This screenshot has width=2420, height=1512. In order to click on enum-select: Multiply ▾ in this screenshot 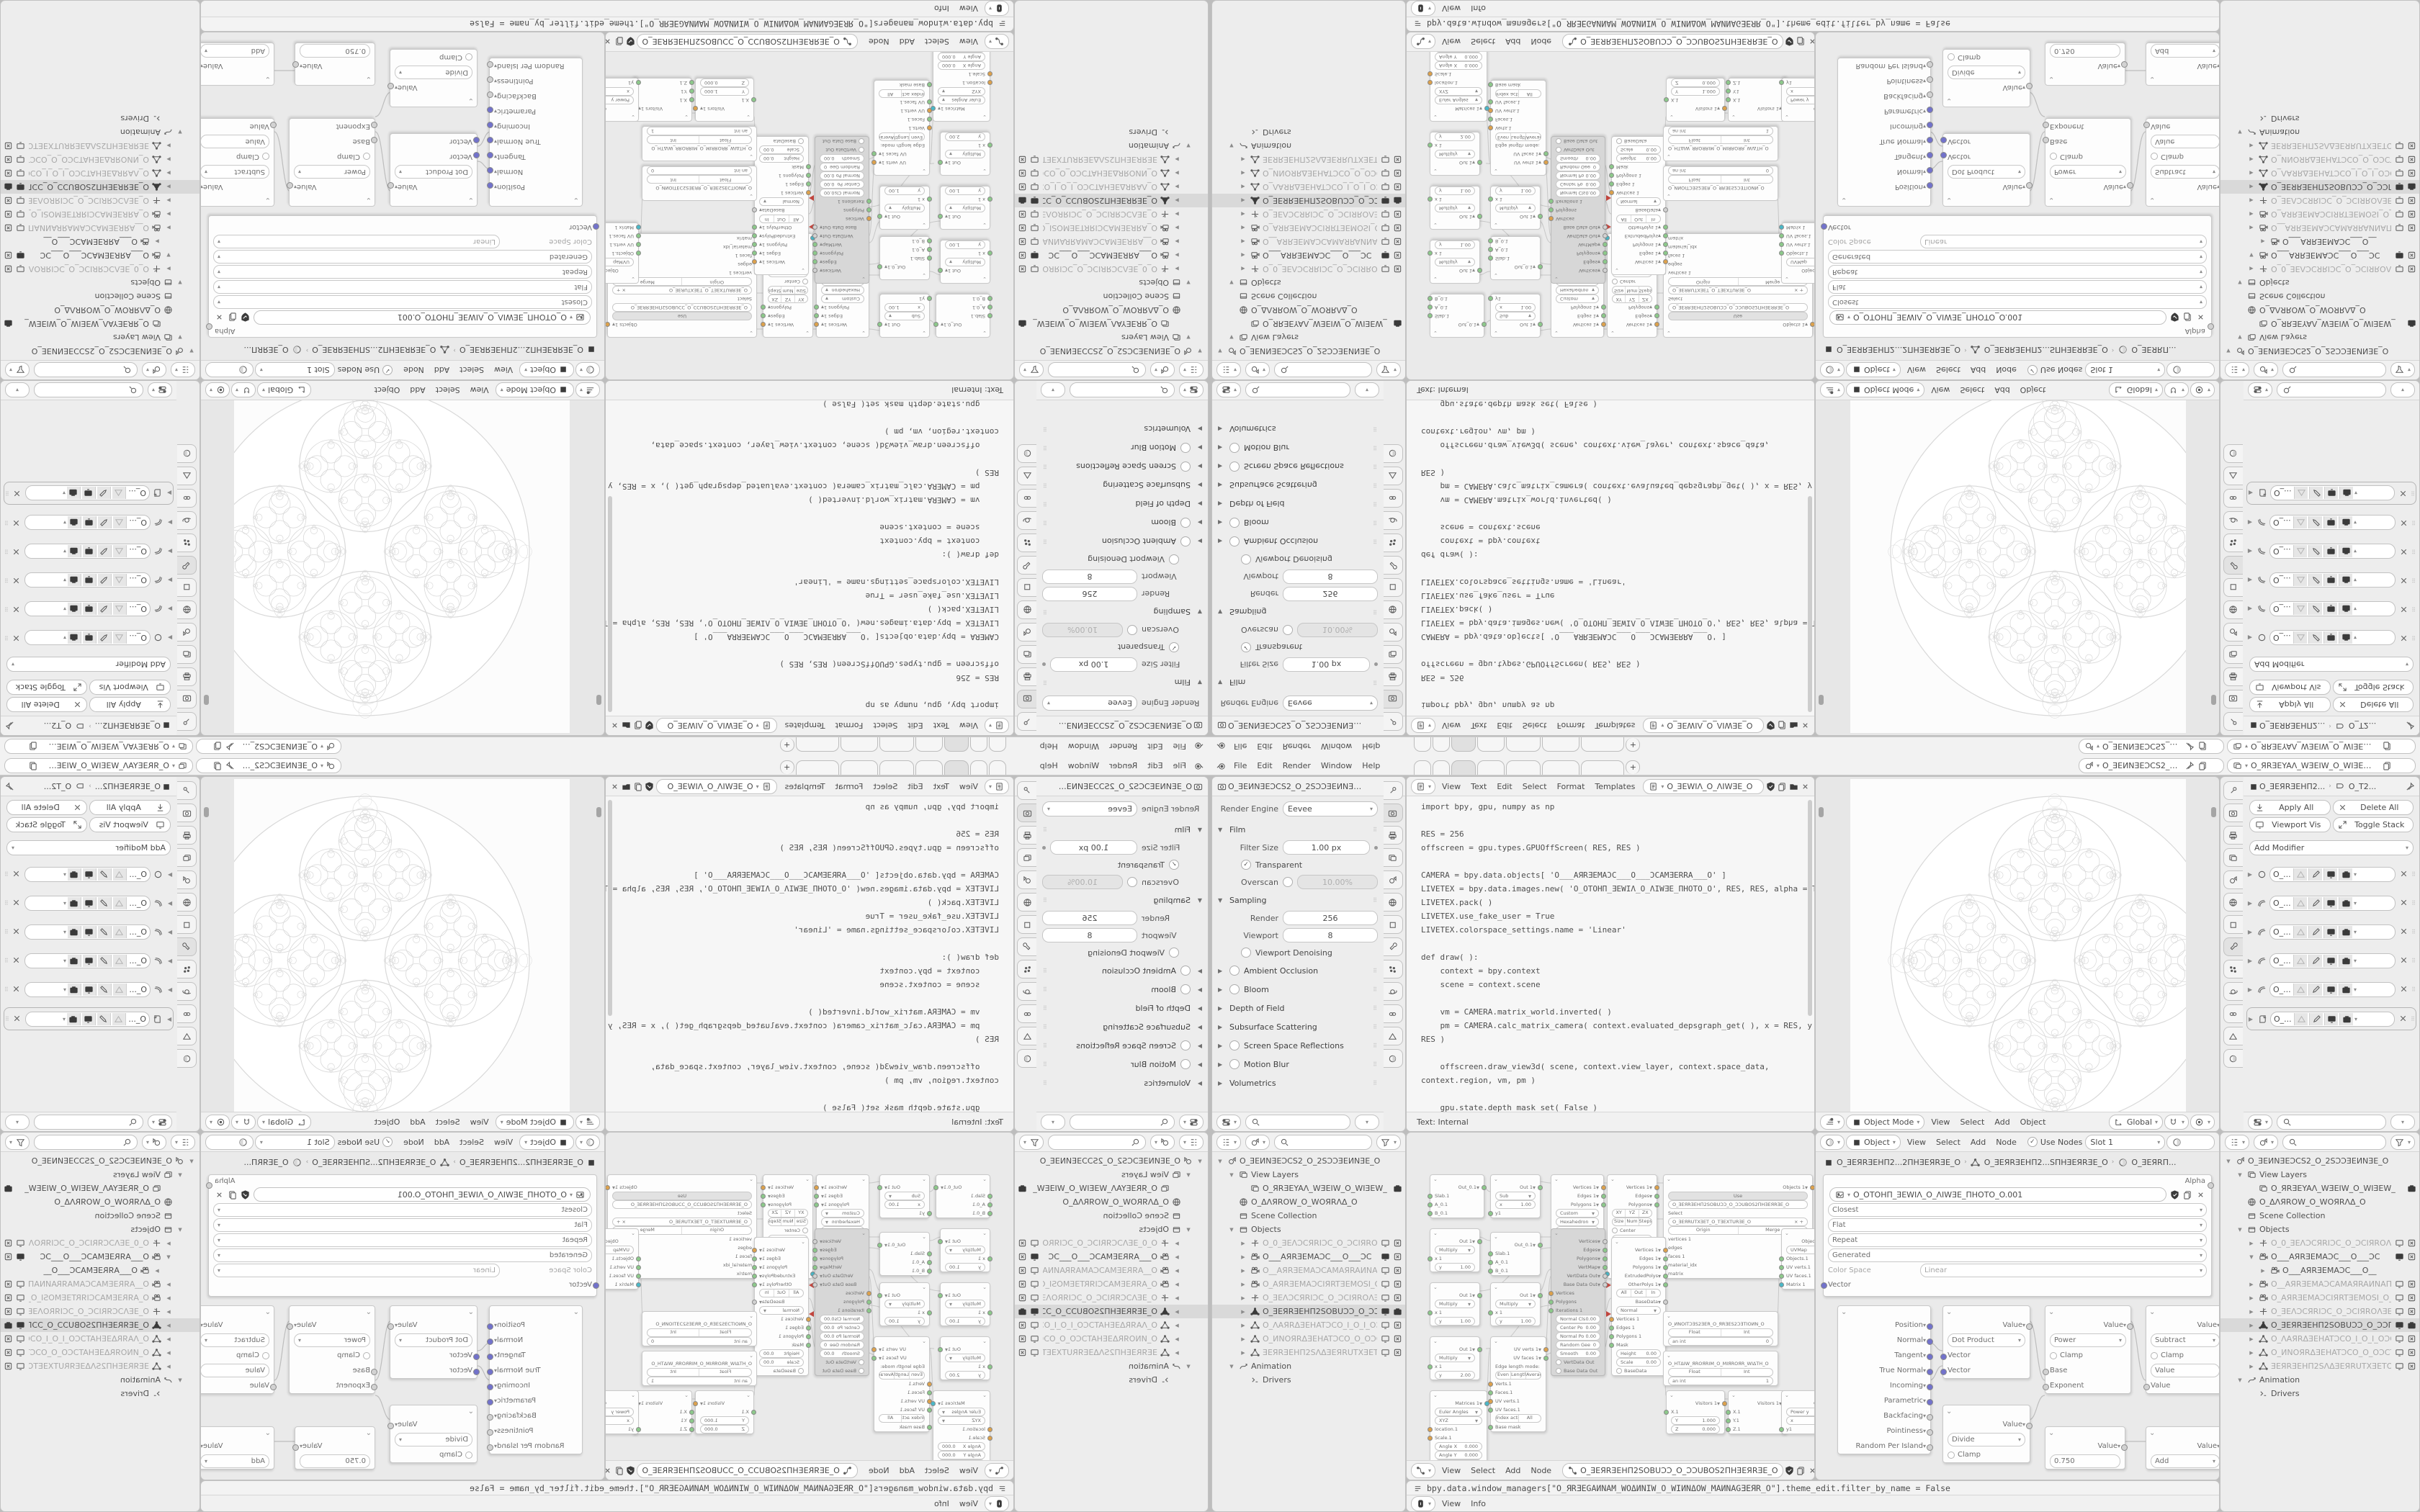, I will do `click(904, 208)`.